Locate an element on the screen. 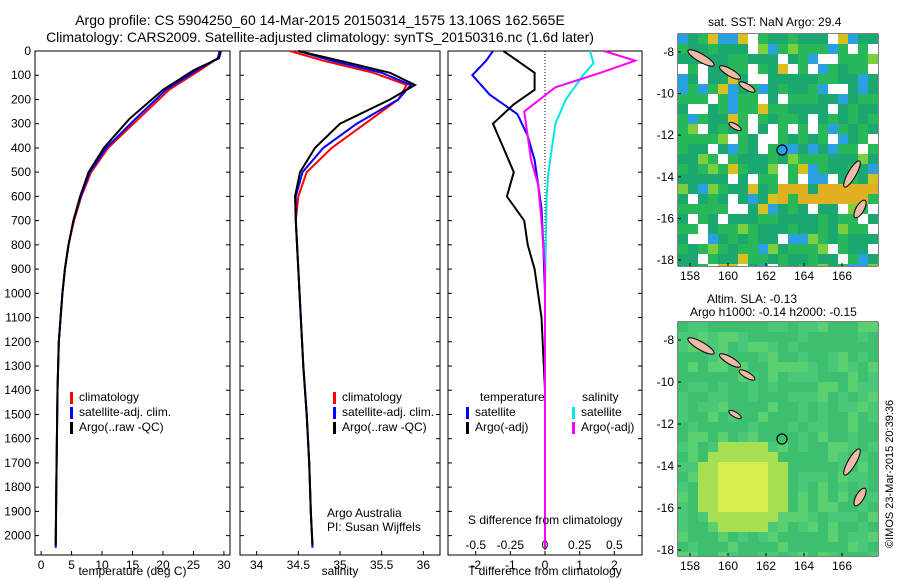 This screenshot has height=580, width=900. map-lat-tick-label: -16 is located at coordinates (666, 218).